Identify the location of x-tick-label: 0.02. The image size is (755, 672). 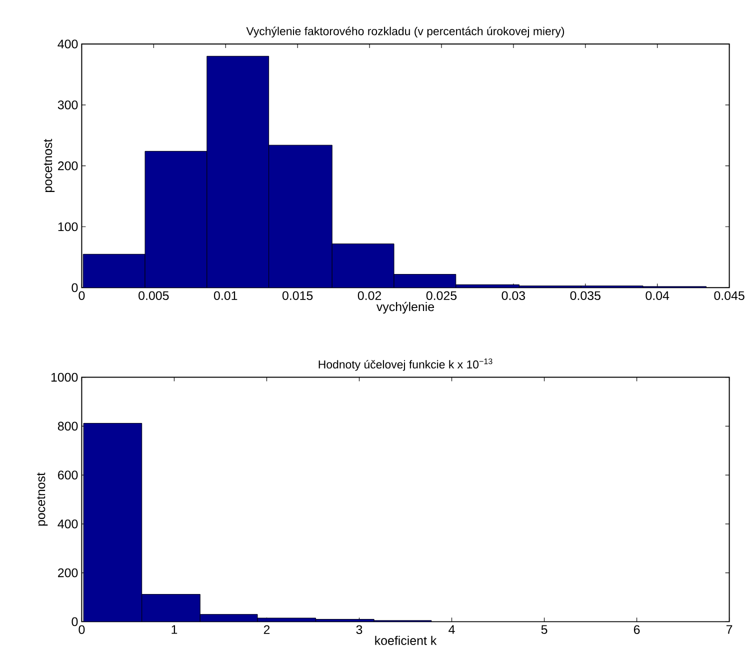
(370, 295).